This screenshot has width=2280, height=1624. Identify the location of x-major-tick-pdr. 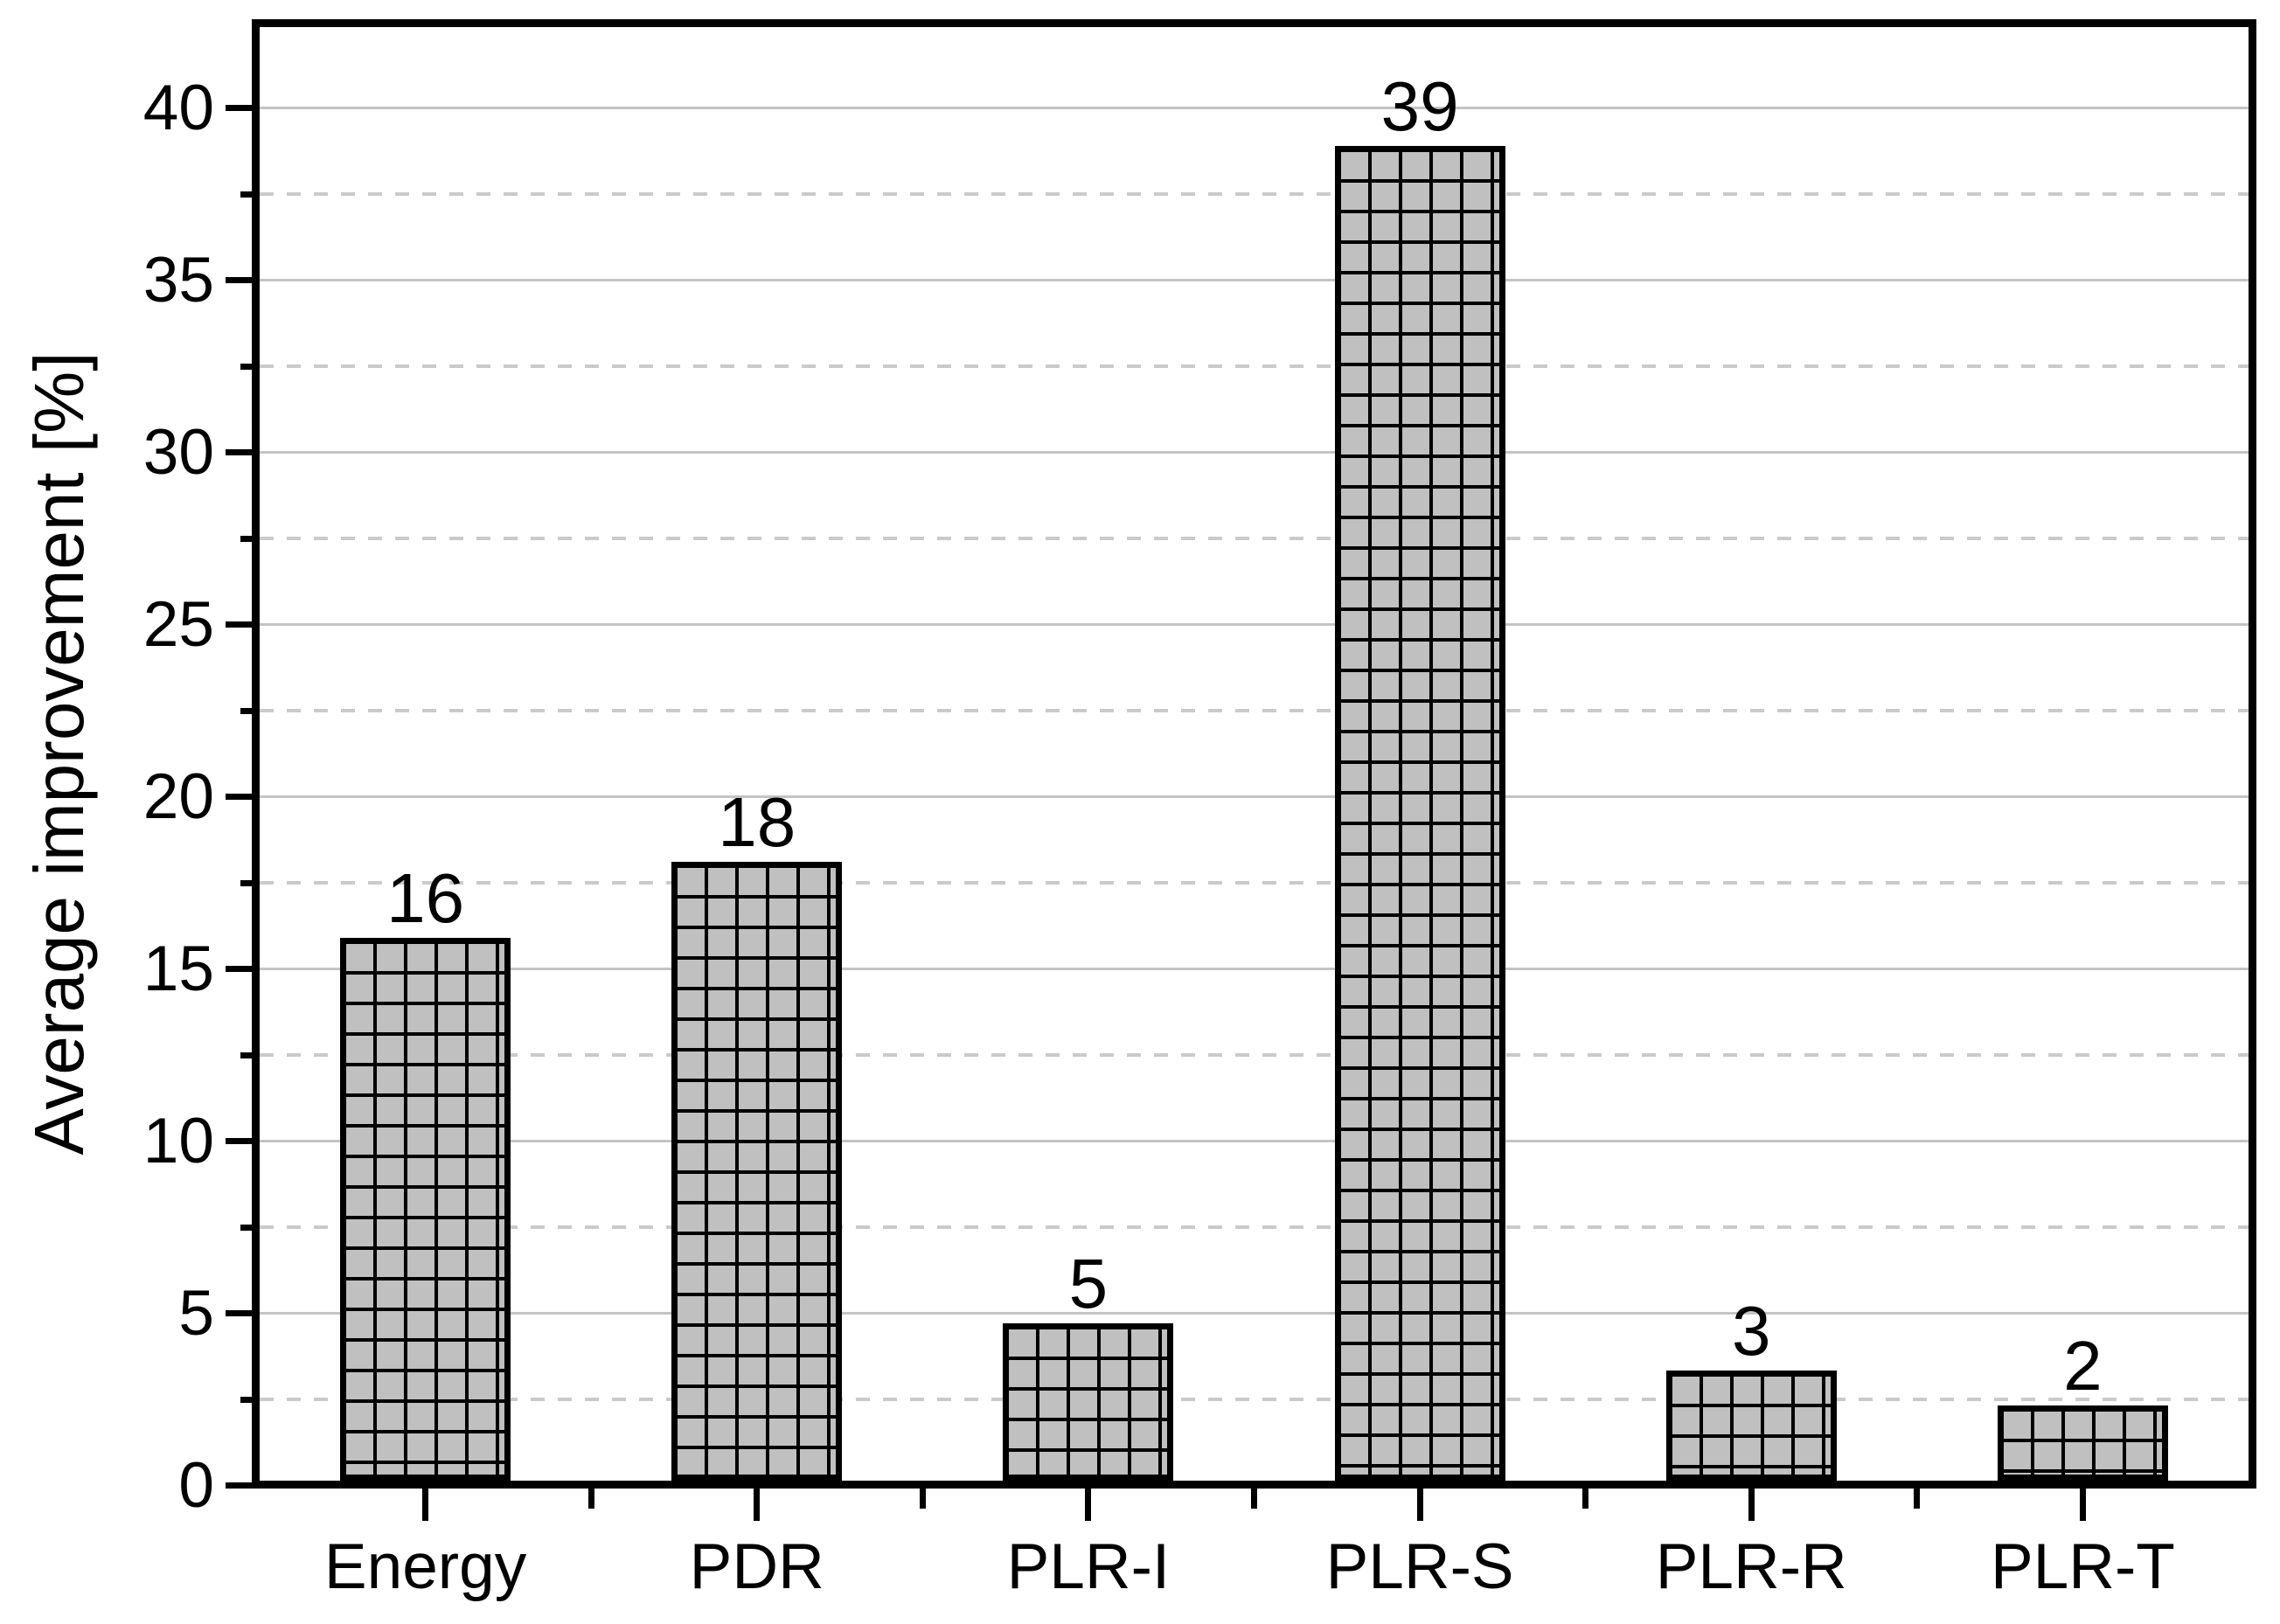
(757, 1505).